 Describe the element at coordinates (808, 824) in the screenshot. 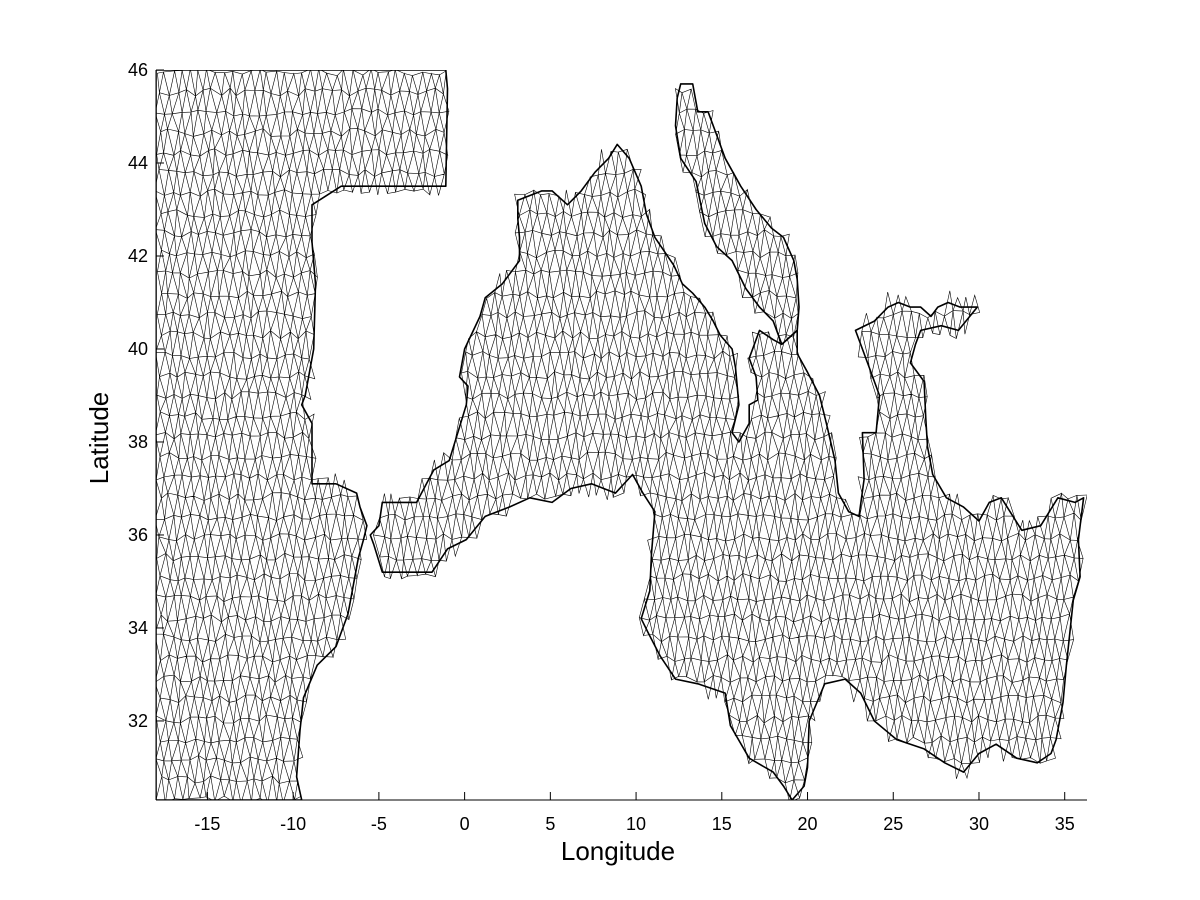

I see `x-tick-label: 20` at that location.